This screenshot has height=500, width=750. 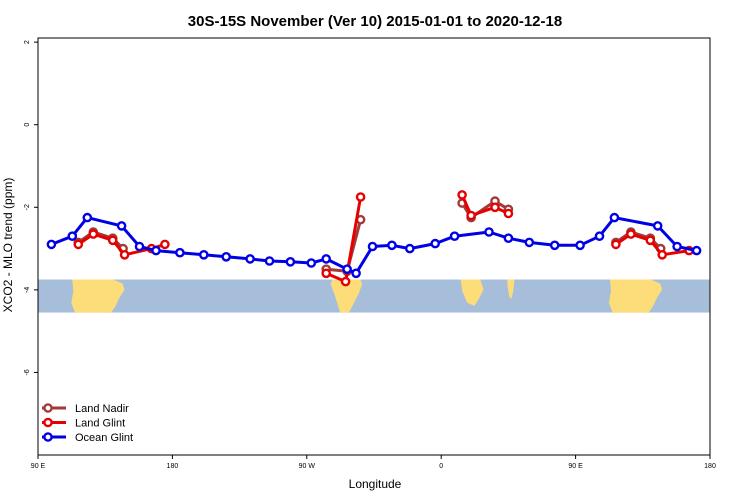 What do you see at coordinates (27, 125) in the screenshot?
I see `y-tick-label: 0` at bounding box center [27, 125].